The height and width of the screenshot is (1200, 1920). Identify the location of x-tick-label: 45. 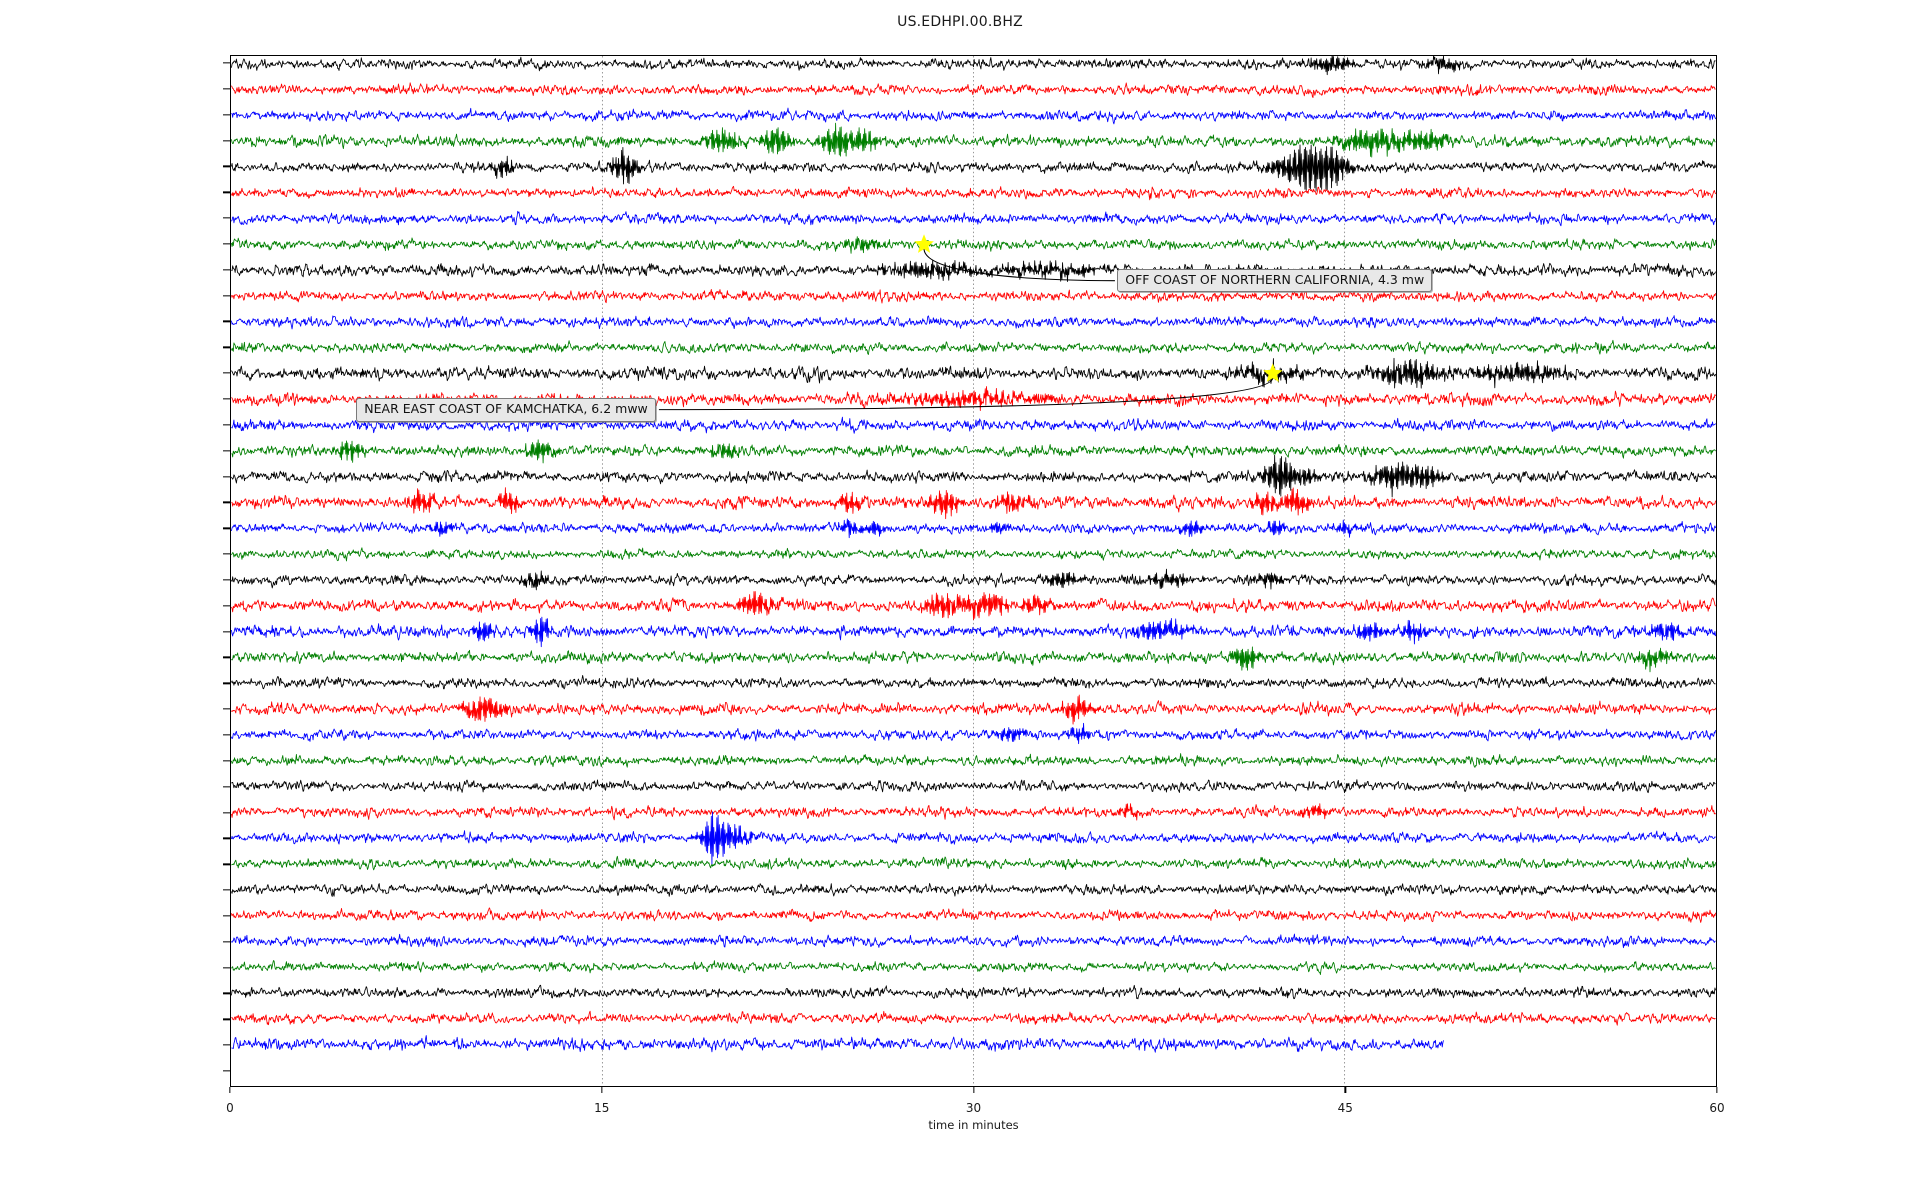
(1345, 1108).